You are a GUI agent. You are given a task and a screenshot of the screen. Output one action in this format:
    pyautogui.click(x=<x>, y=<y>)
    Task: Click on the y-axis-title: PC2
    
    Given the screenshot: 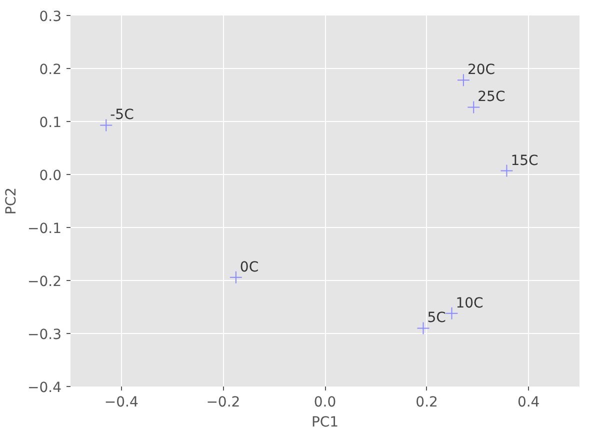 What is the action you would take?
    pyautogui.click(x=12, y=201)
    